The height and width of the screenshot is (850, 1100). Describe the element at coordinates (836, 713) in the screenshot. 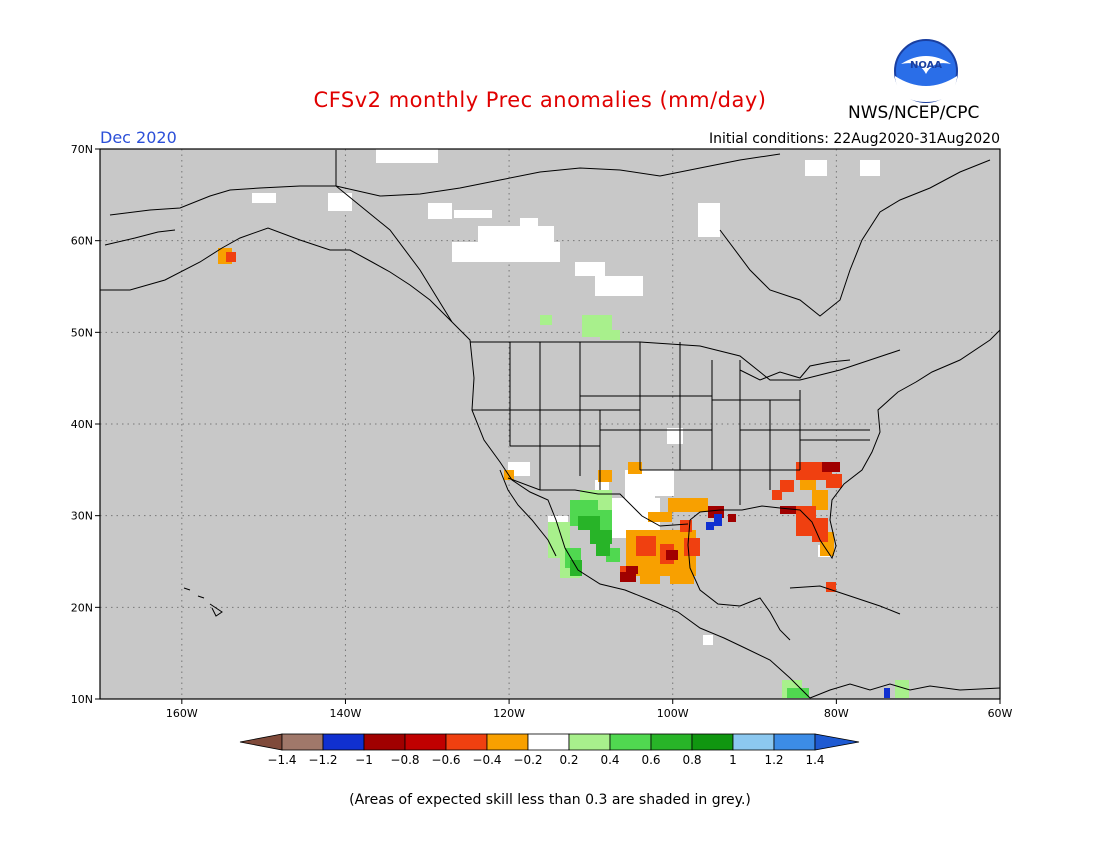

I see `lon-tick-label: 80W` at that location.